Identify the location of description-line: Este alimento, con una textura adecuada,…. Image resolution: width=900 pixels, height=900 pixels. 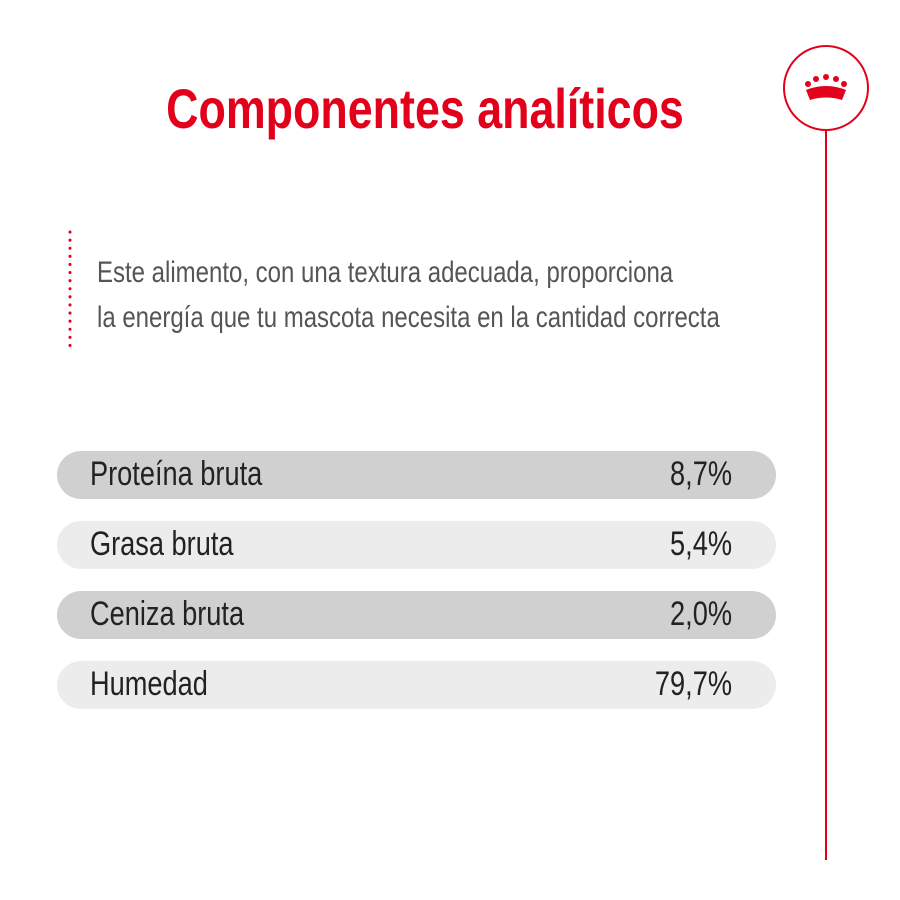
(385, 271).